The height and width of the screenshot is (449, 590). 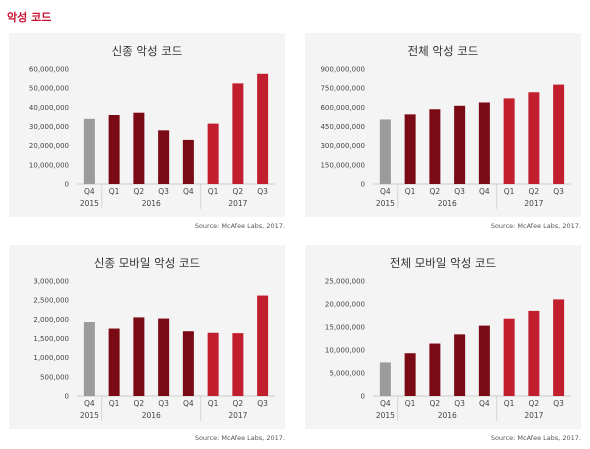 I want to click on y-tick-label: 500,000, so click(x=54, y=377).